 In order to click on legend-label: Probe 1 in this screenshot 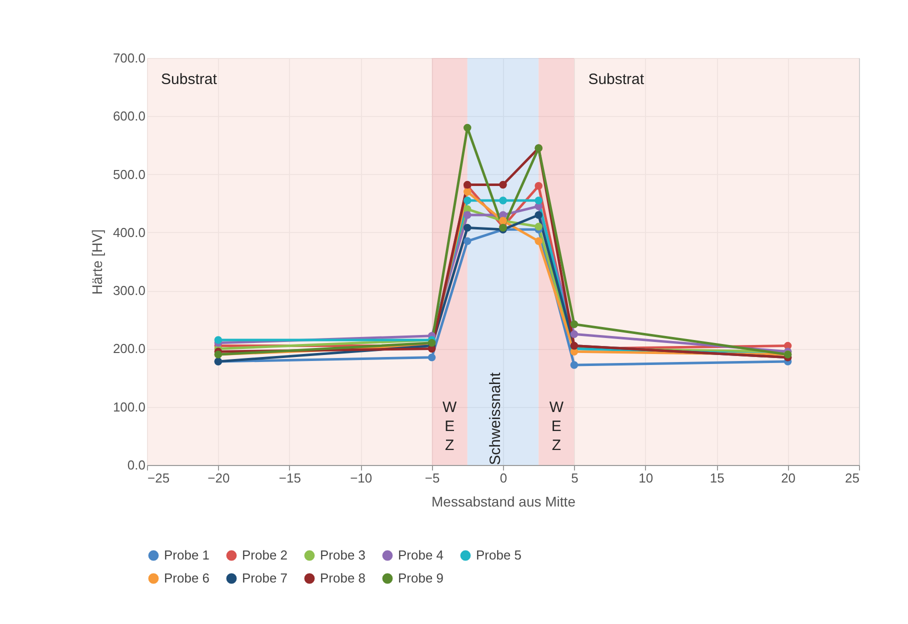, I will do `click(187, 555)`.